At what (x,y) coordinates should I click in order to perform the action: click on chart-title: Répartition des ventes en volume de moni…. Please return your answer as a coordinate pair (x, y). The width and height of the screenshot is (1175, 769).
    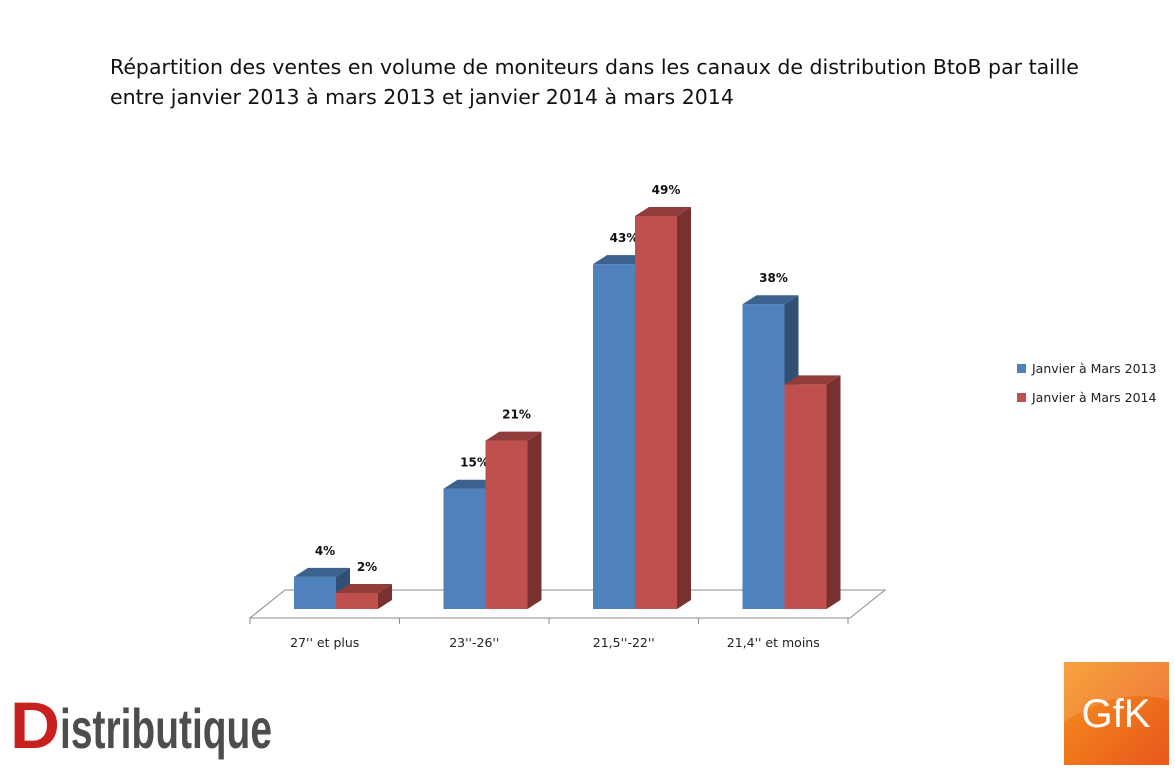
    Looking at the image, I should click on (615, 82).